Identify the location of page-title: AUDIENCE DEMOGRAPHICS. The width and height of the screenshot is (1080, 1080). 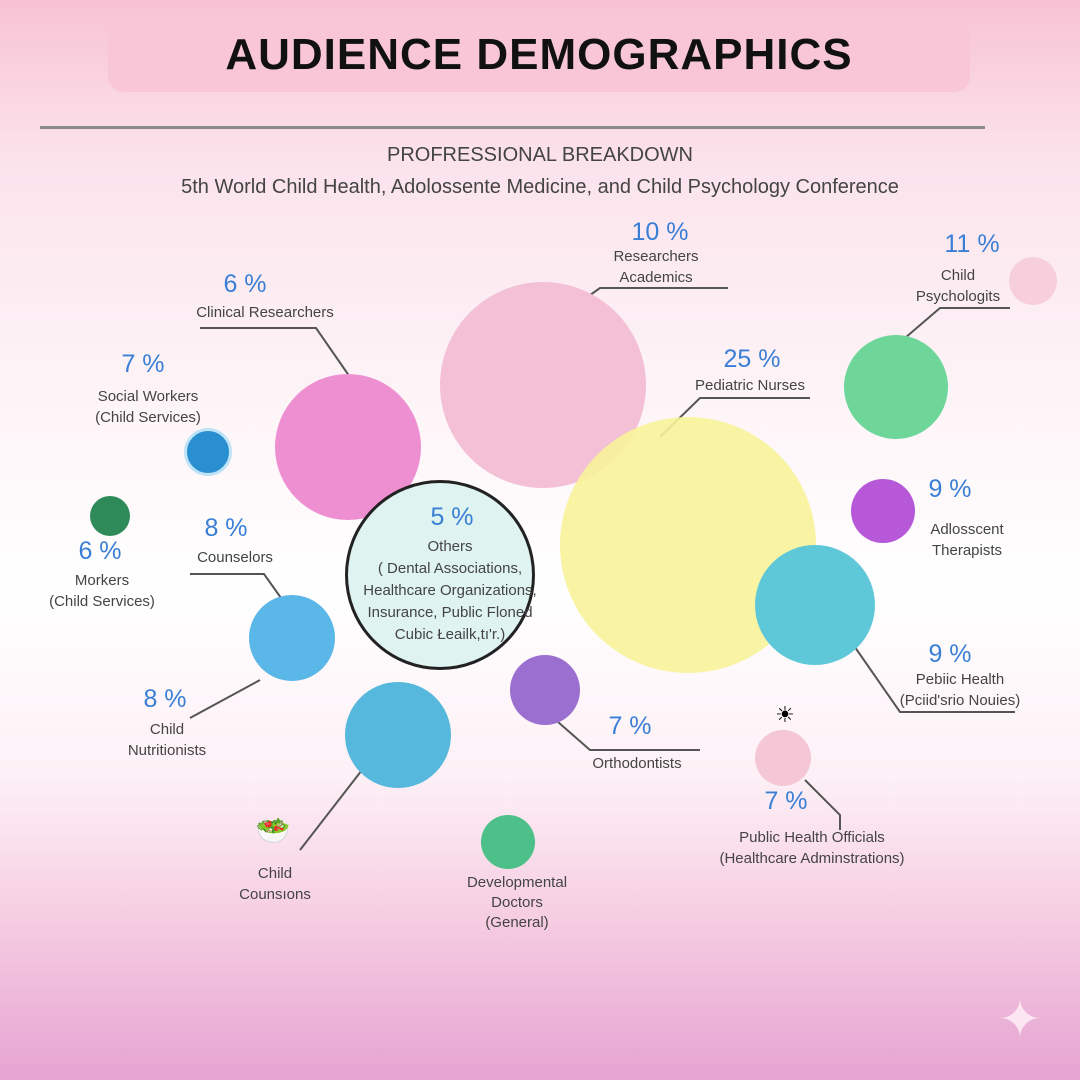
(539, 54).